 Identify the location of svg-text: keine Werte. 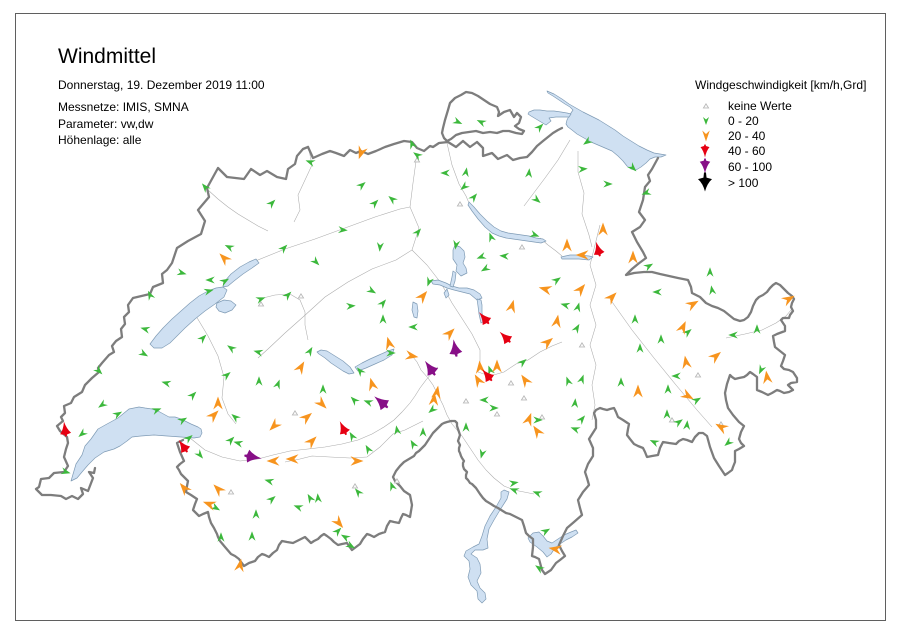
(760, 106).